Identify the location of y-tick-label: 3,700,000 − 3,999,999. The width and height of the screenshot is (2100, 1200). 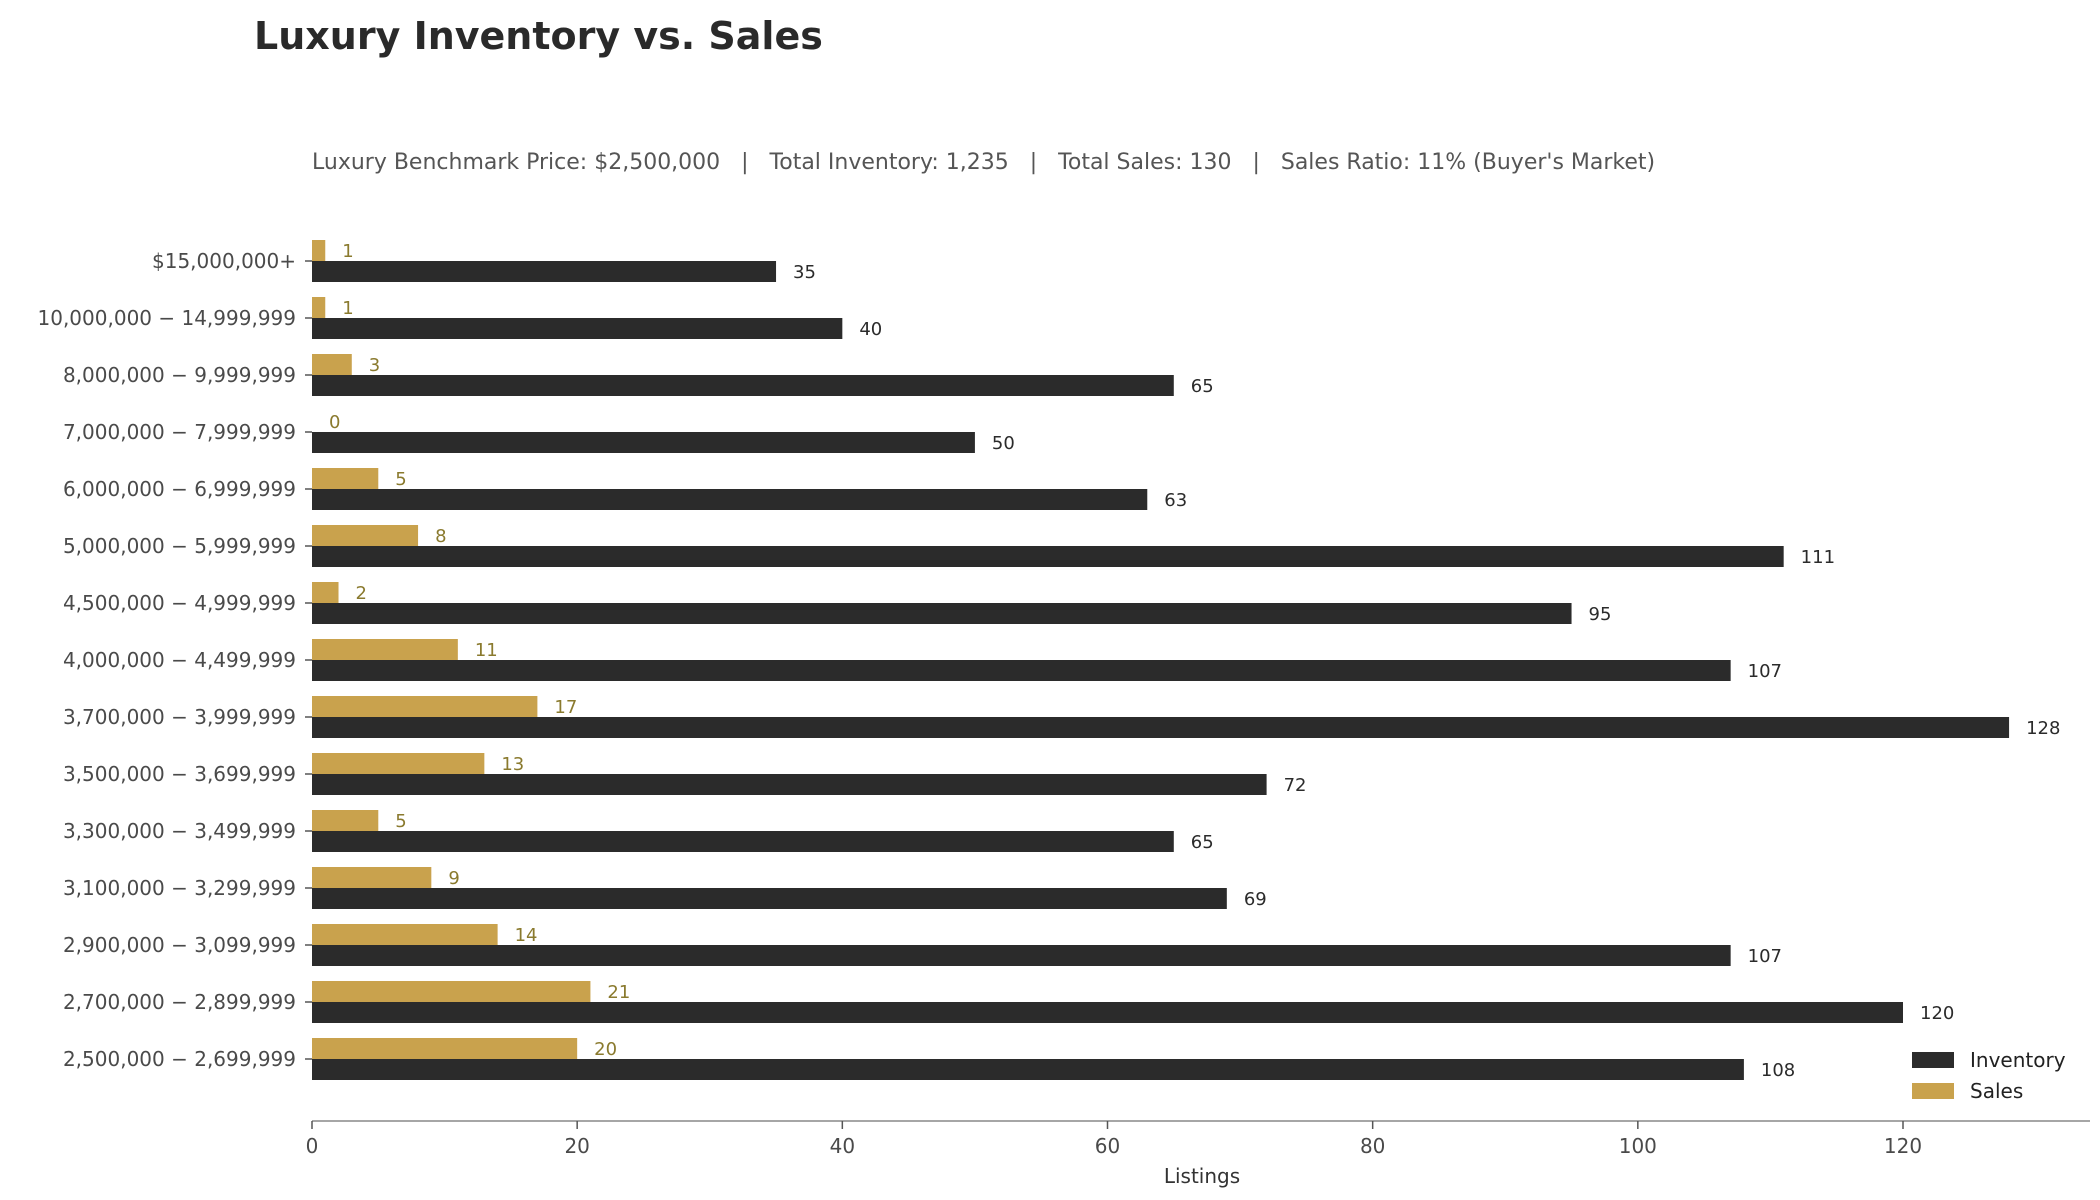
(179, 717).